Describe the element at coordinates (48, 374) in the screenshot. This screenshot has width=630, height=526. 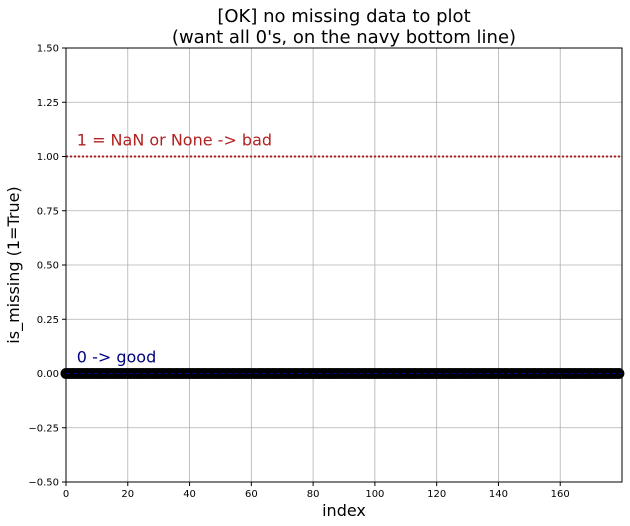
I see `y-tick-label-2: 0.00` at that location.